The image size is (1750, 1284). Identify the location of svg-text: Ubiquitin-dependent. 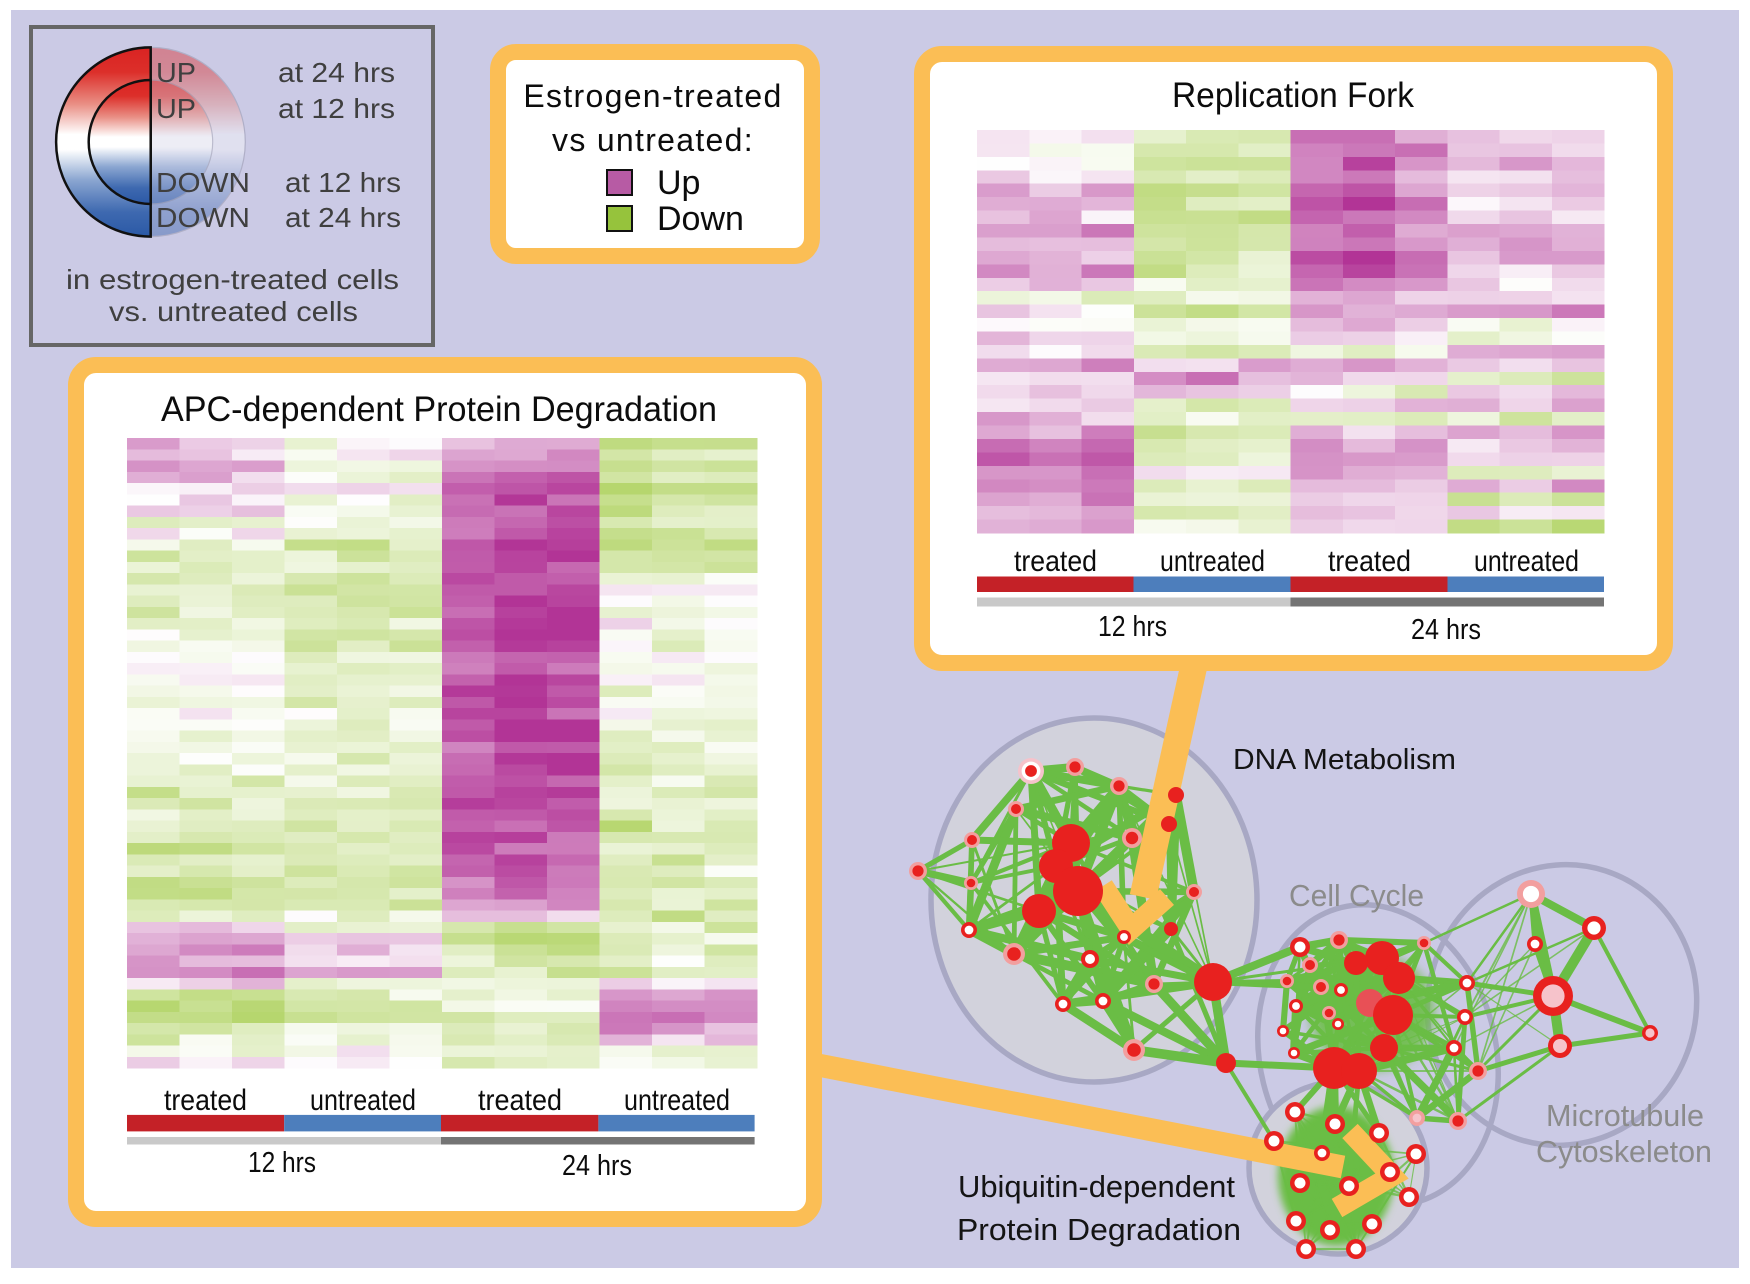
(1096, 1186).